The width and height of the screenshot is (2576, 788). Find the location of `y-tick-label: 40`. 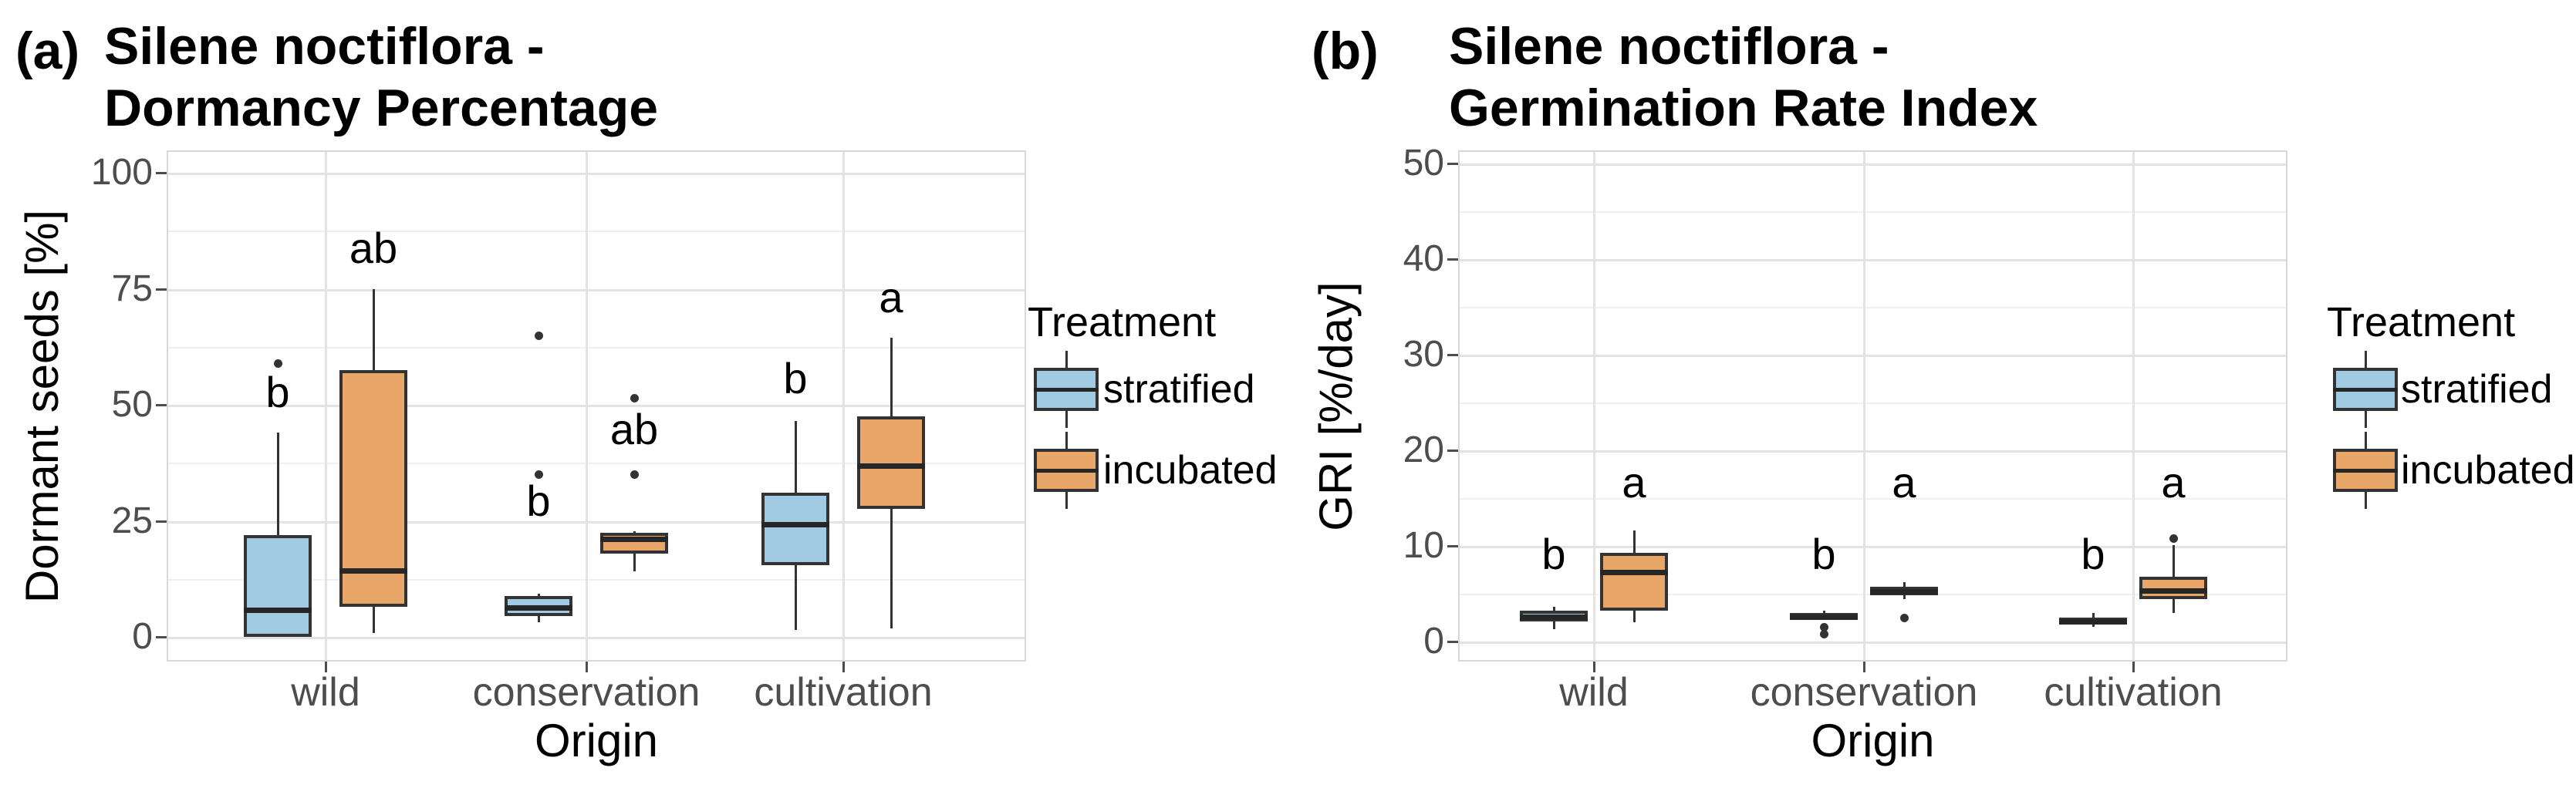

y-tick-label: 40 is located at coordinates (1423, 258).